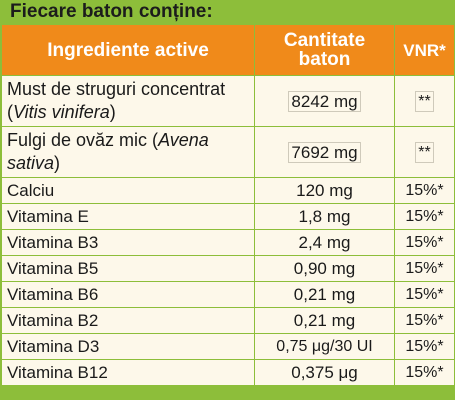  What do you see at coordinates (128, 242) in the screenshot?
I see `ingredient-cell: Vitamina B3` at bounding box center [128, 242].